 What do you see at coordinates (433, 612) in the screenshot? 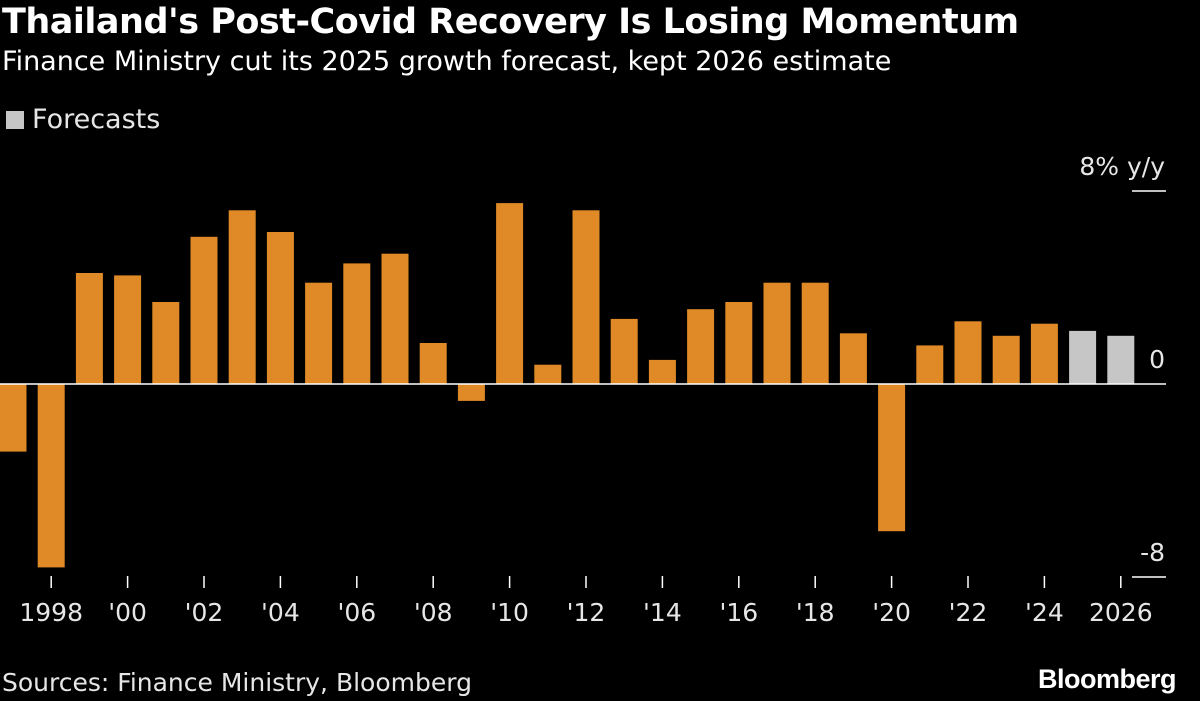
I see `x-tick-label-2008: '08` at bounding box center [433, 612].